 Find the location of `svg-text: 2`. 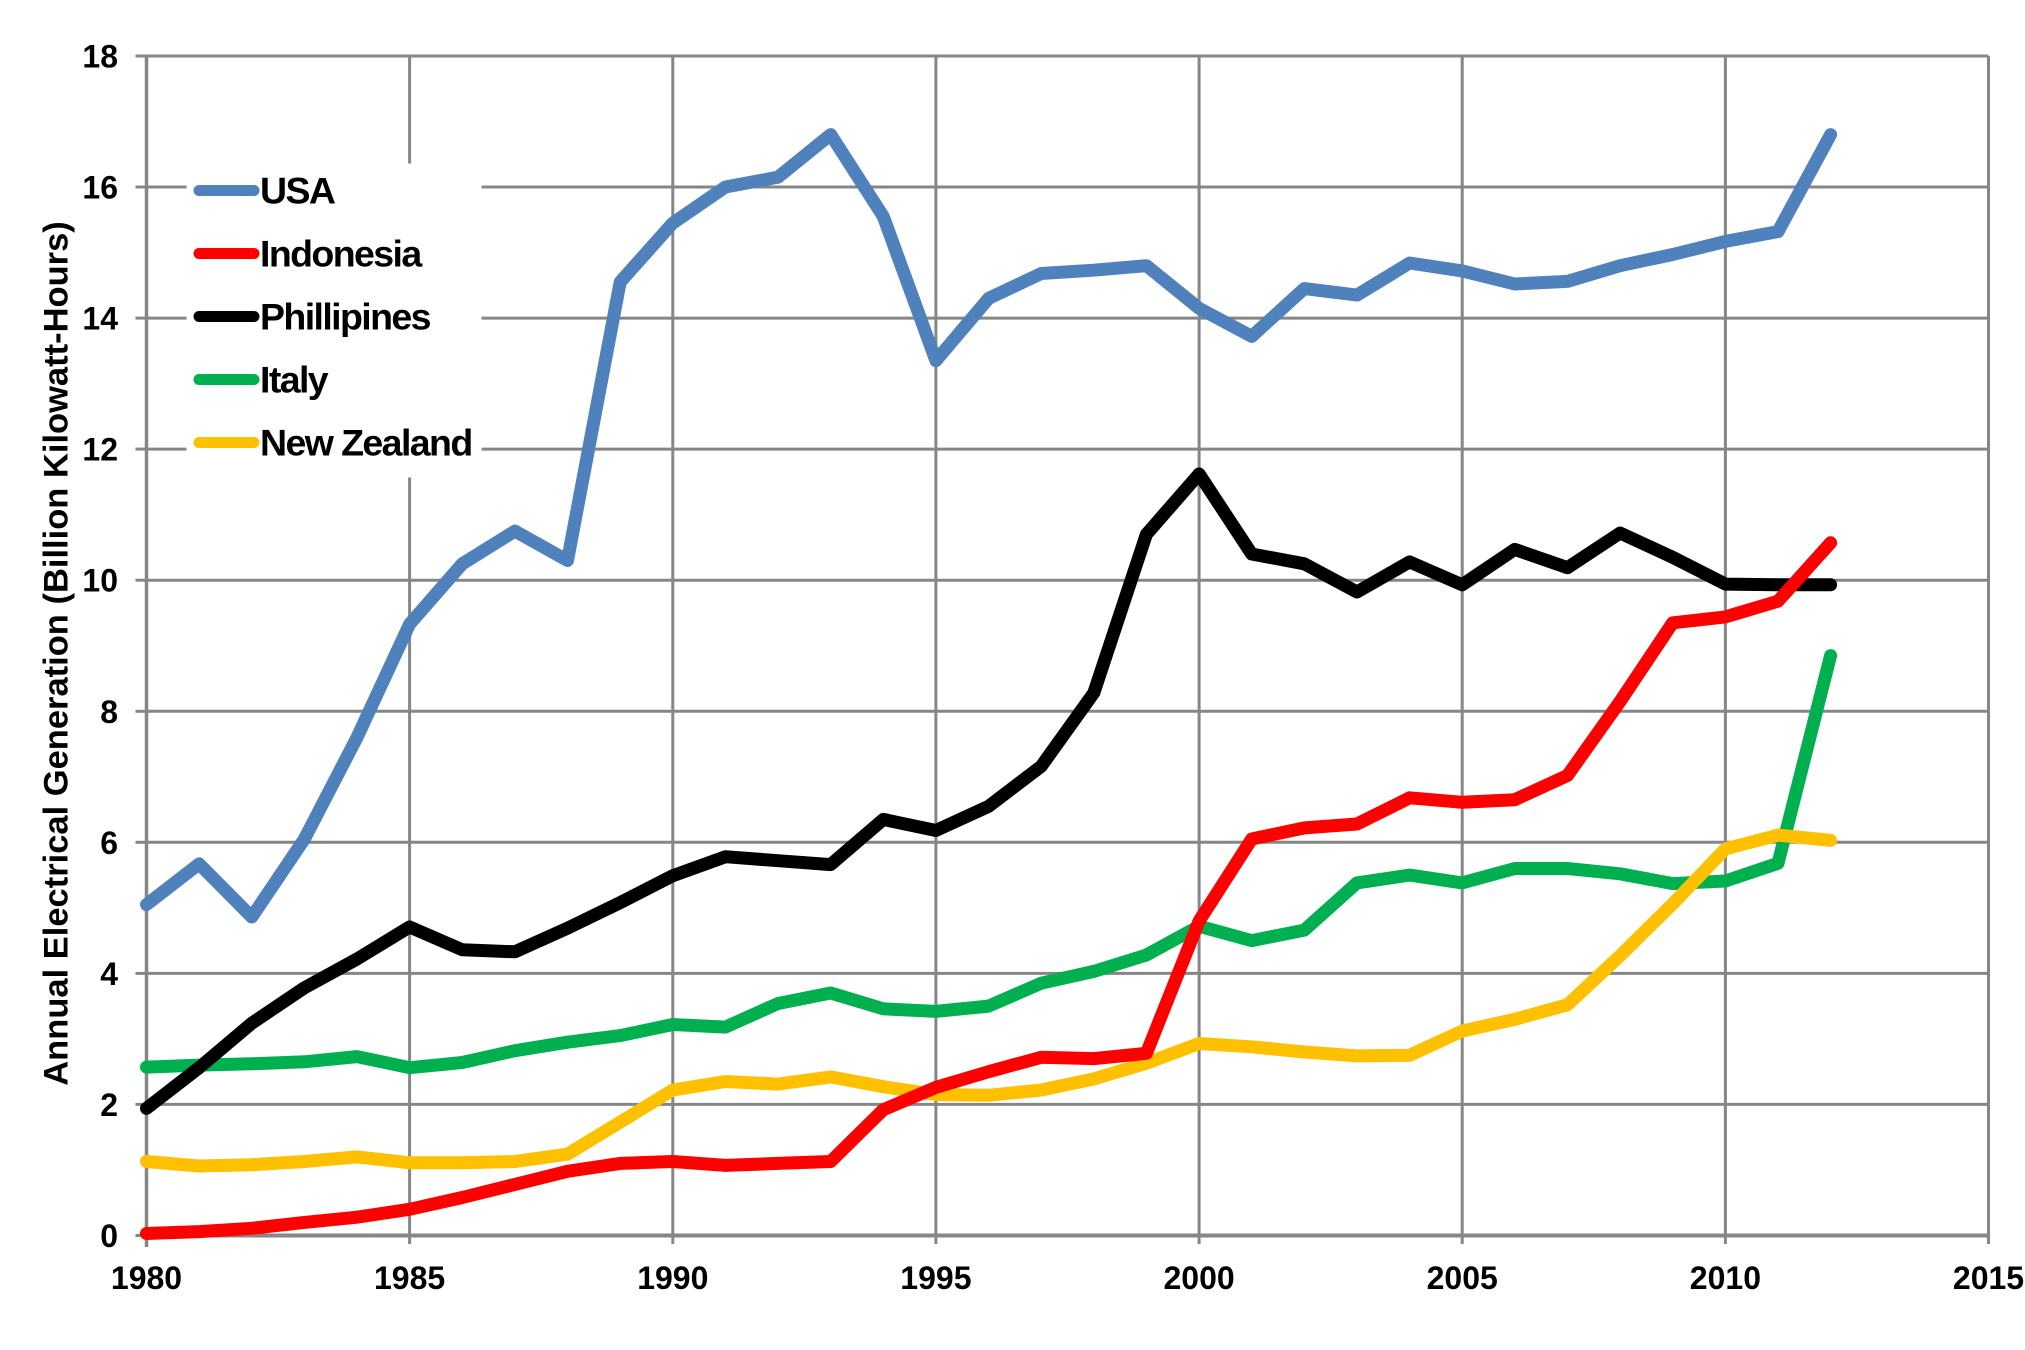

svg-text: 2 is located at coordinates (109, 1105).